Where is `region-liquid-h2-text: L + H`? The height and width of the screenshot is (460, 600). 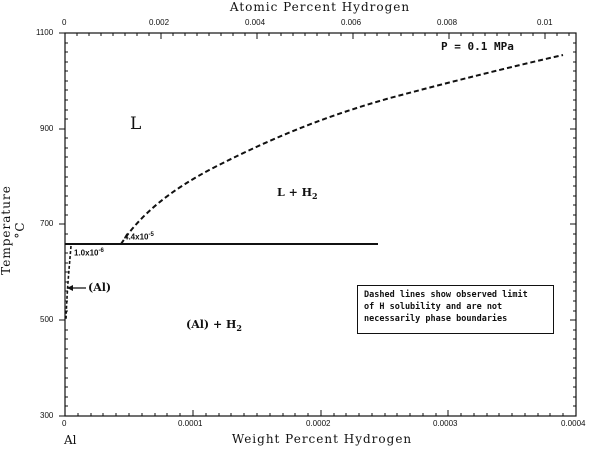
region-liquid-h2-text: L + H is located at coordinates (295, 192).